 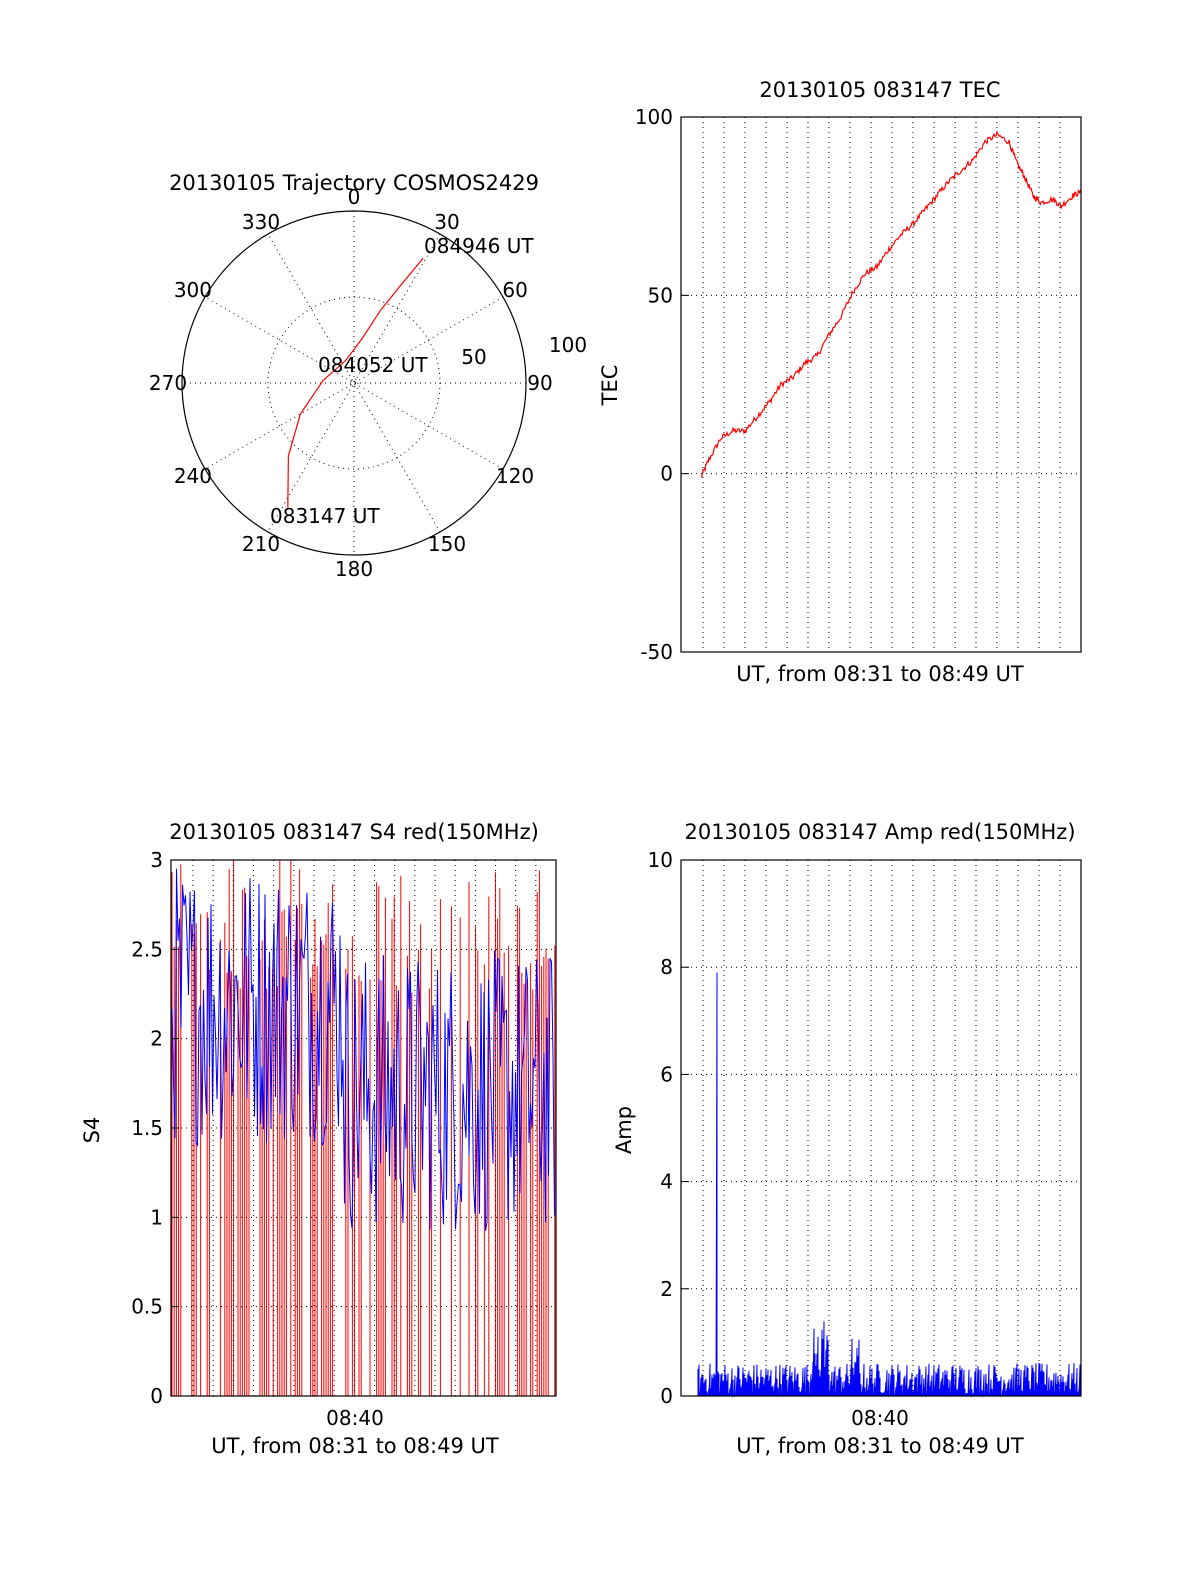 I want to click on polar-trajectory-line, so click(x=355, y=382).